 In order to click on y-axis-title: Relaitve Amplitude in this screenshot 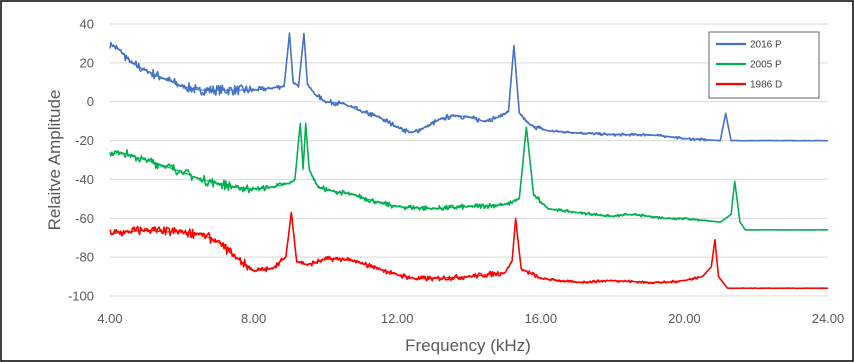, I will do `click(54, 160)`.